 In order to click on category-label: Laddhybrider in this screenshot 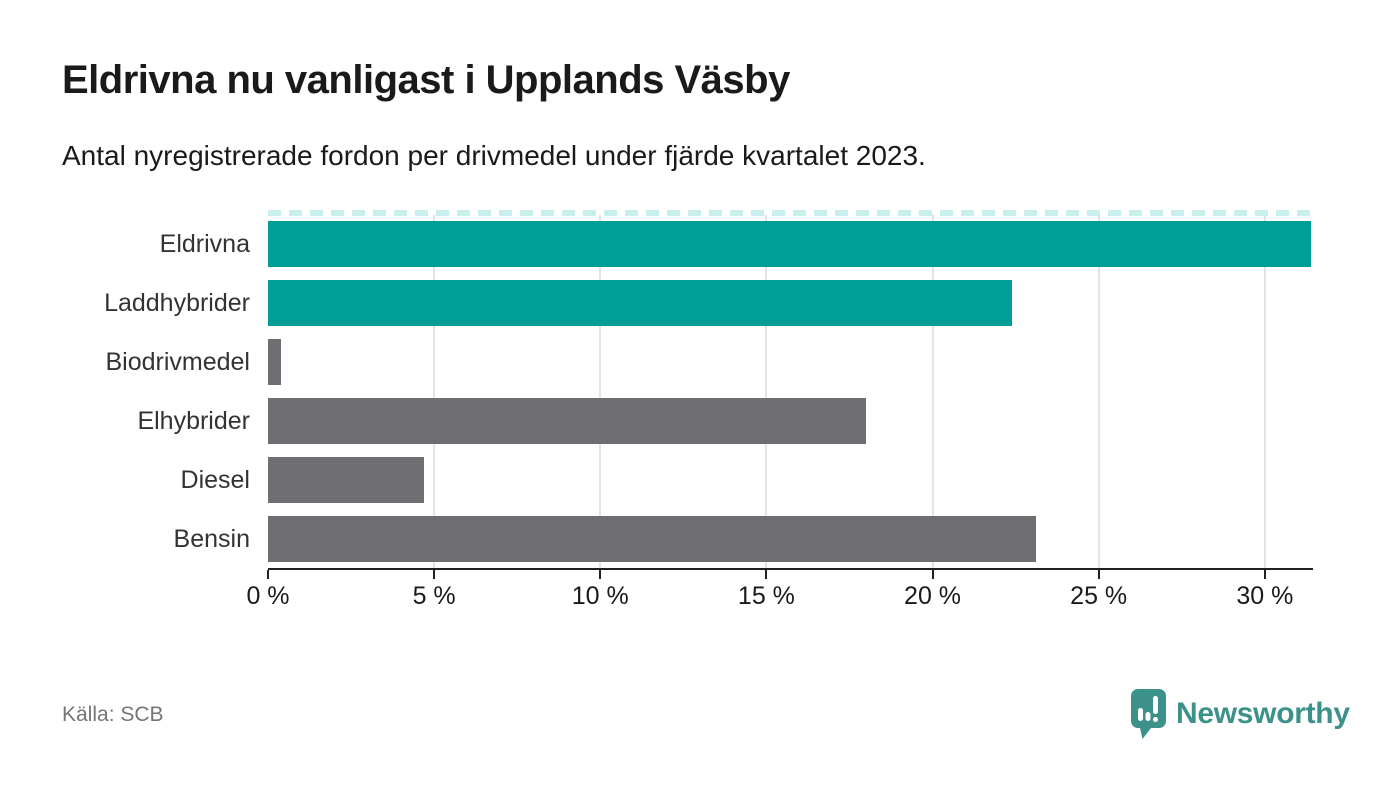, I will do `click(177, 303)`.